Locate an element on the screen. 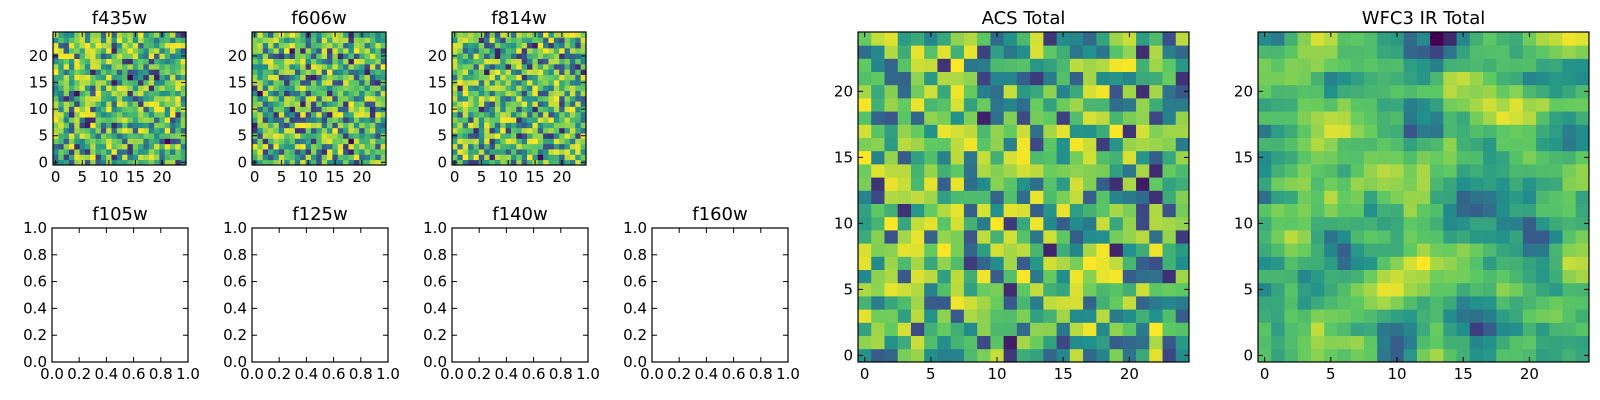  y-tick-label: 15 is located at coordinates (843, 157).